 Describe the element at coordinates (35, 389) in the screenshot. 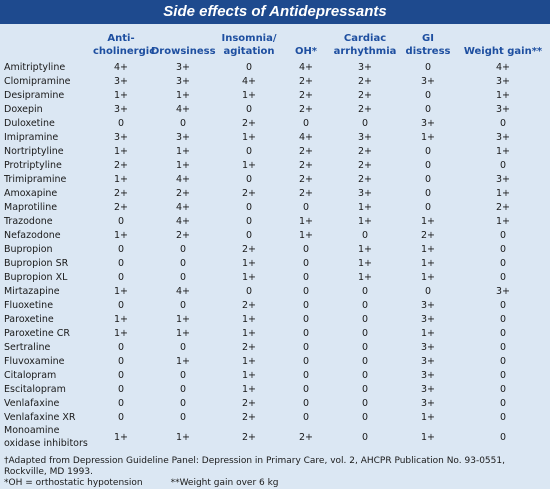

I see `drug-name: Escitalopram` at that location.